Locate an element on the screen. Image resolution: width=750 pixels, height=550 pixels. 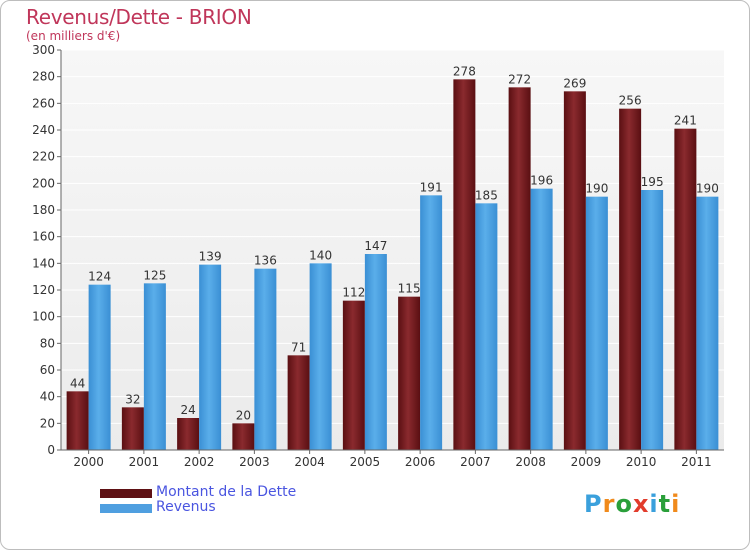
y-tick-label: 120 is located at coordinates (43, 290).